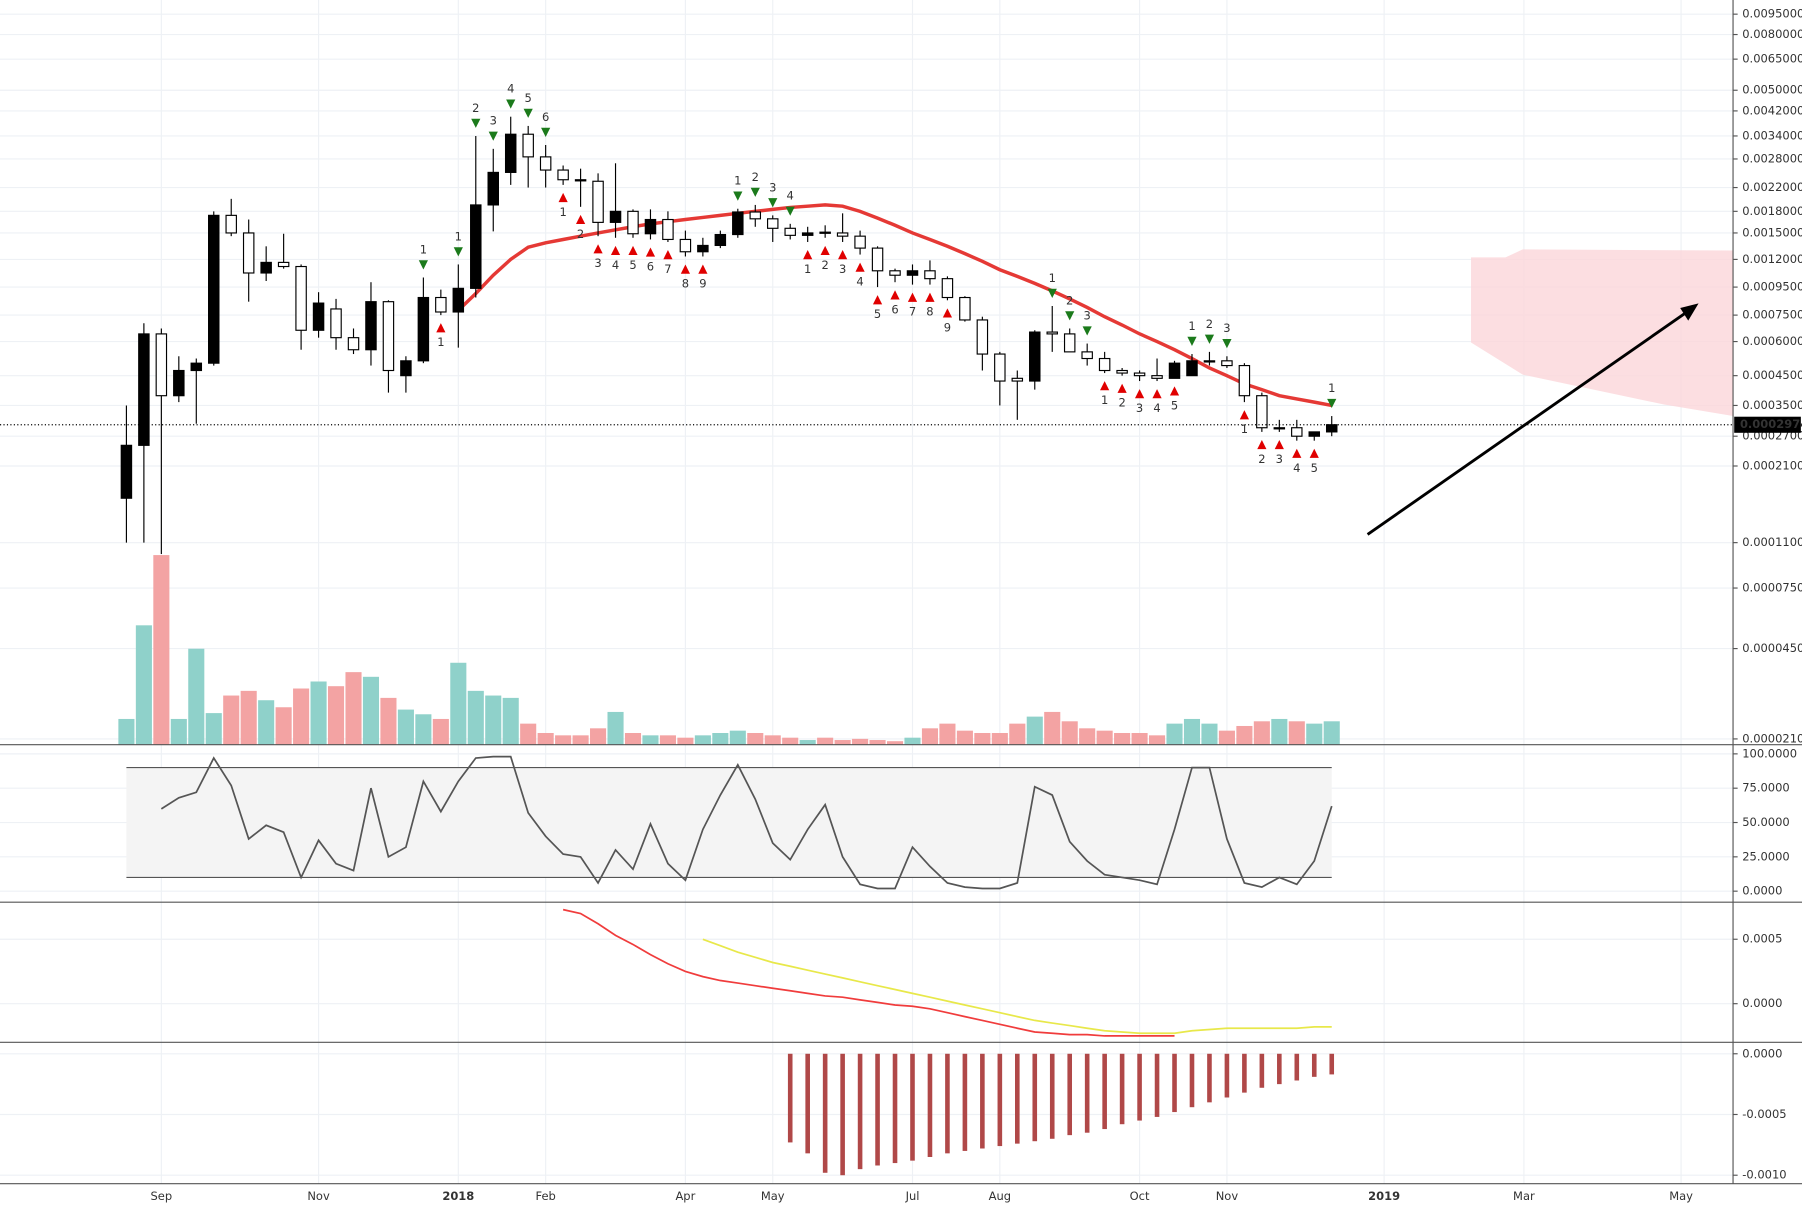  Describe the element at coordinates (1772, 315) in the screenshot. I see `y-tick-label: 0.0007500` at that location.